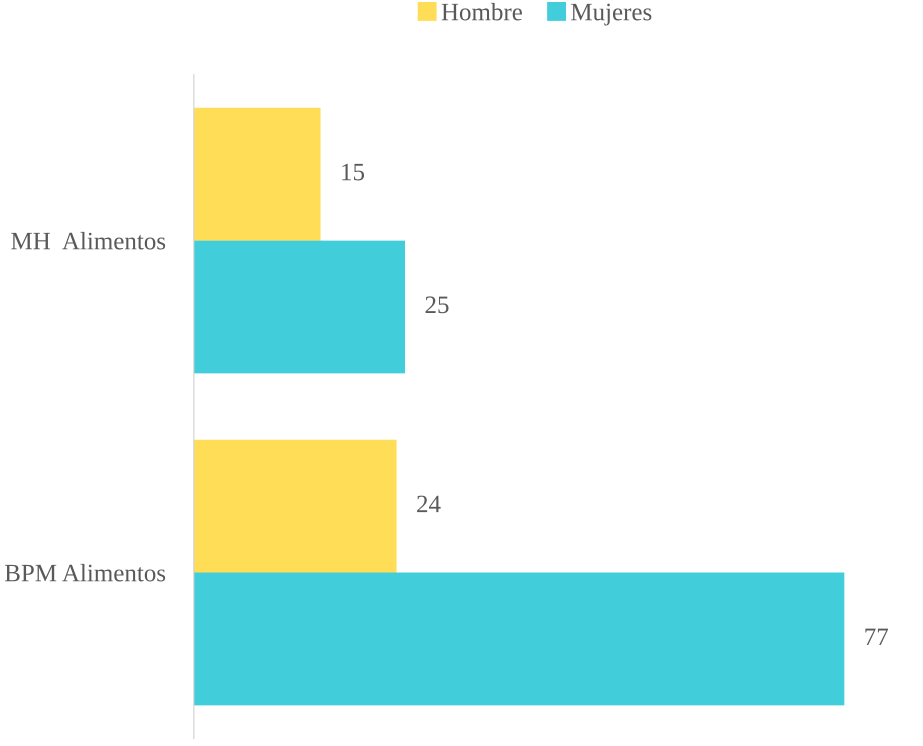 The width and height of the screenshot is (923, 746). Describe the element at coordinates (876, 636) in the screenshot. I see `data-label: 77` at that location.